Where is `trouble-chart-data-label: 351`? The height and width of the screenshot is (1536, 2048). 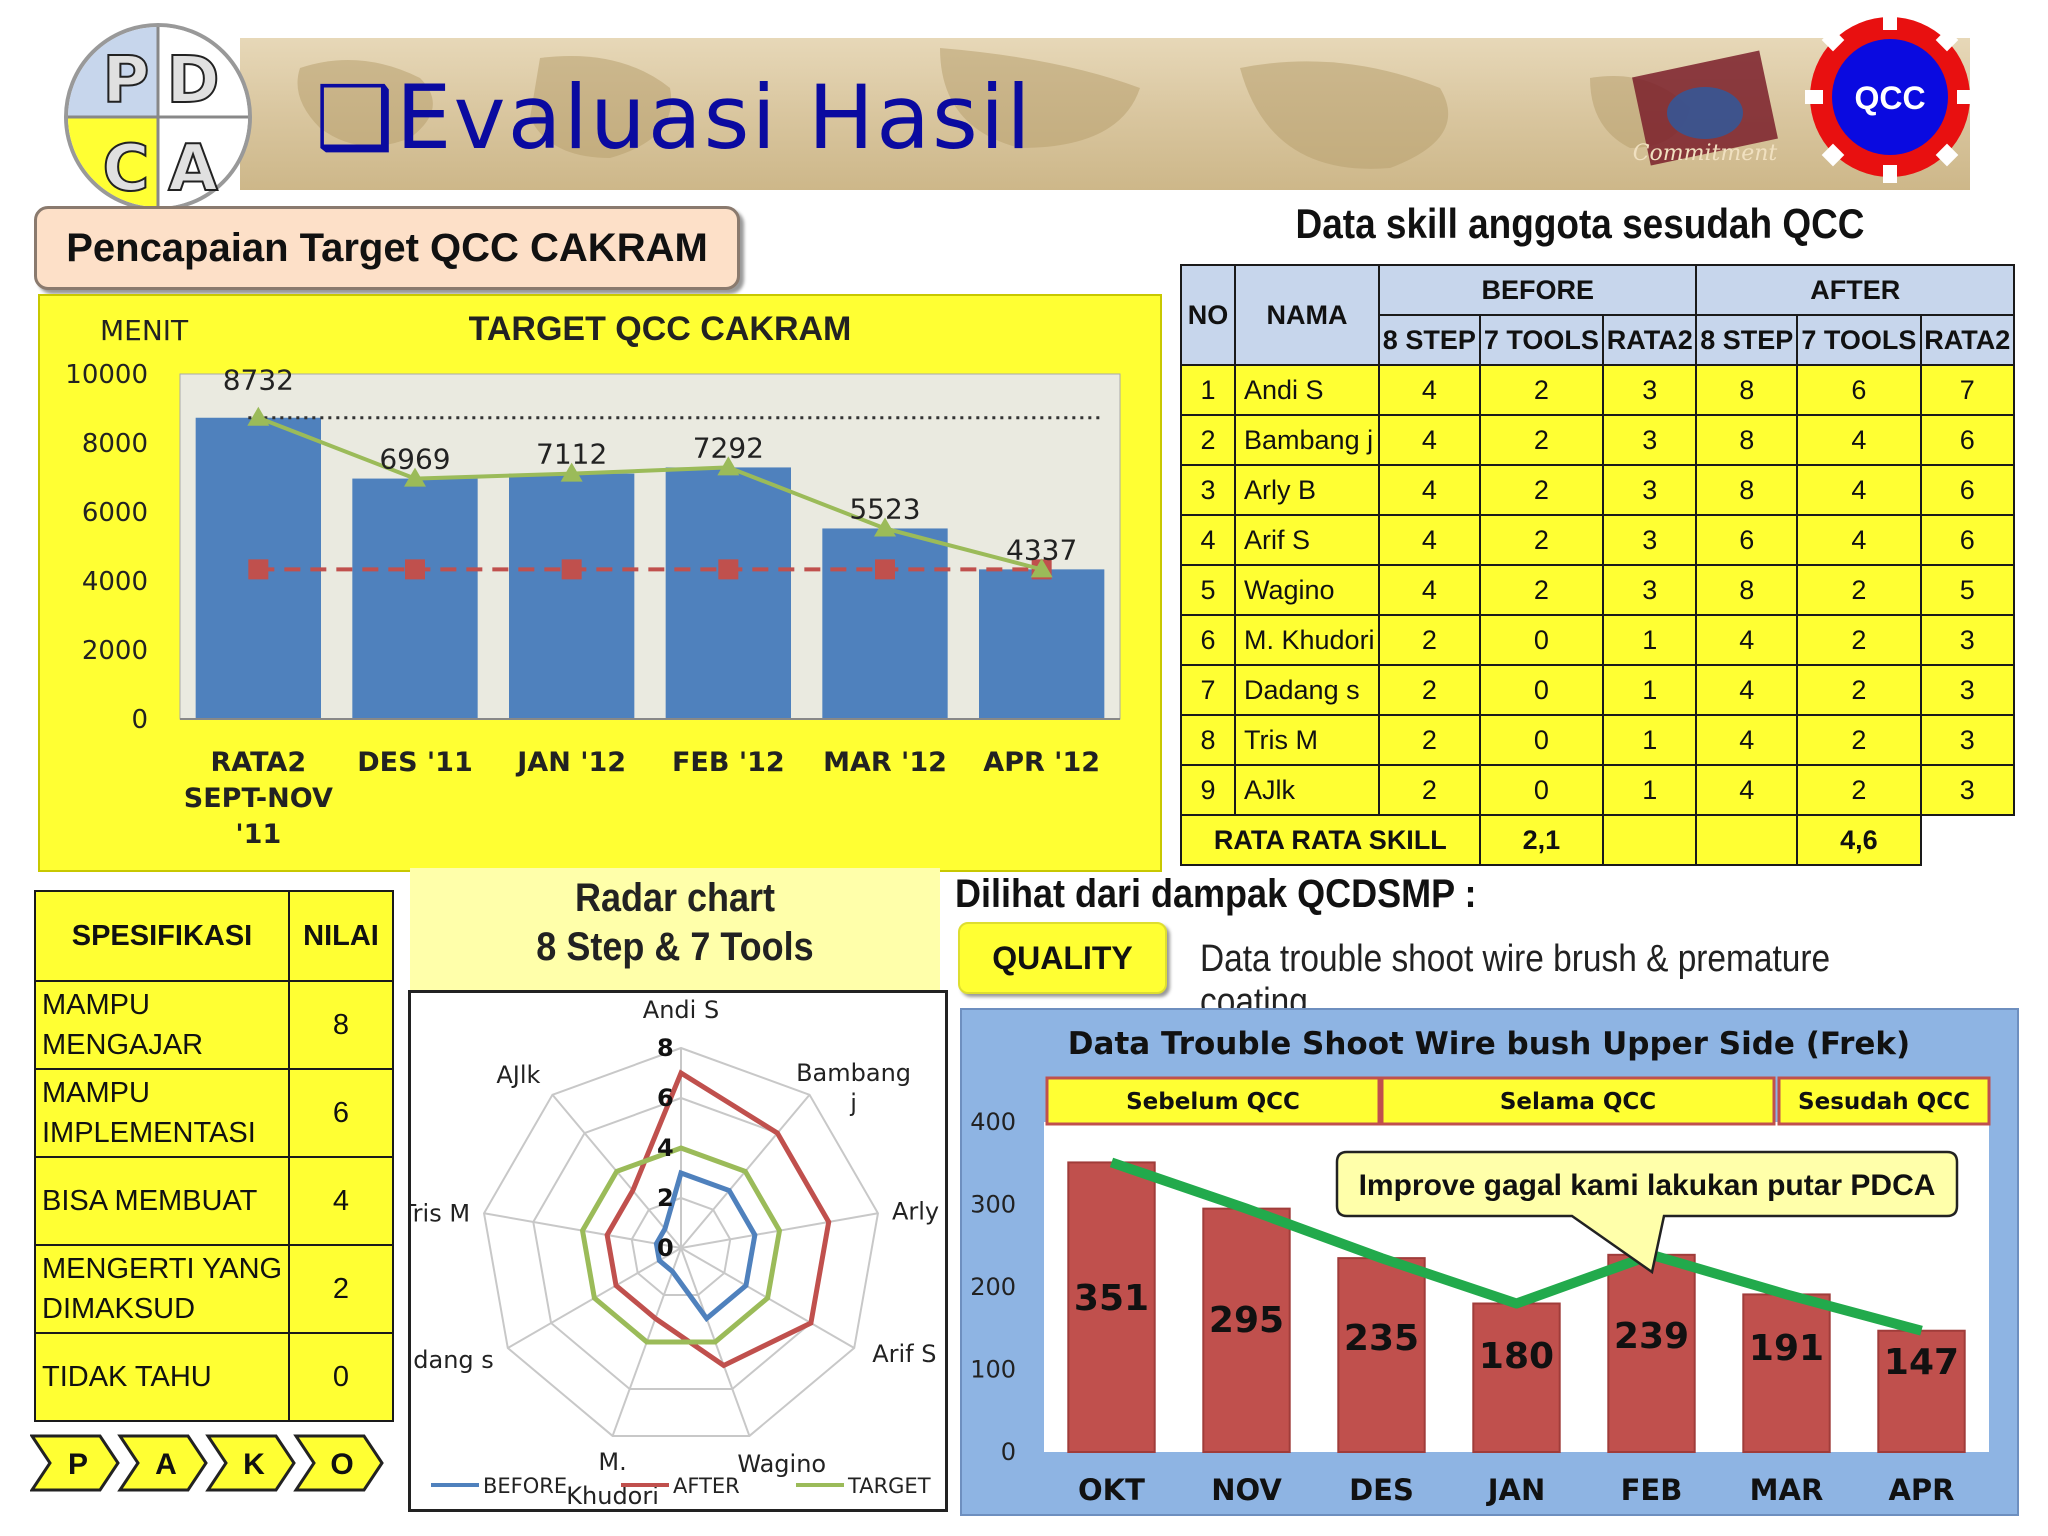 trouble-chart-data-label: 351 is located at coordinates (1111, 1298).